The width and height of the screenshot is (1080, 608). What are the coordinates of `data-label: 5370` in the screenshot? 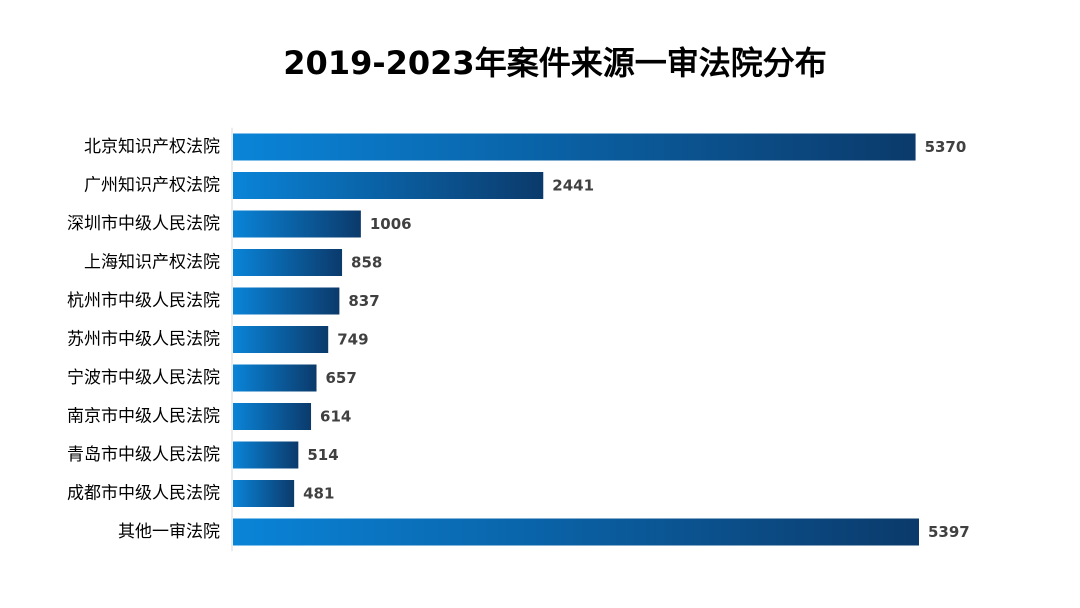 It's located at (946, 147).